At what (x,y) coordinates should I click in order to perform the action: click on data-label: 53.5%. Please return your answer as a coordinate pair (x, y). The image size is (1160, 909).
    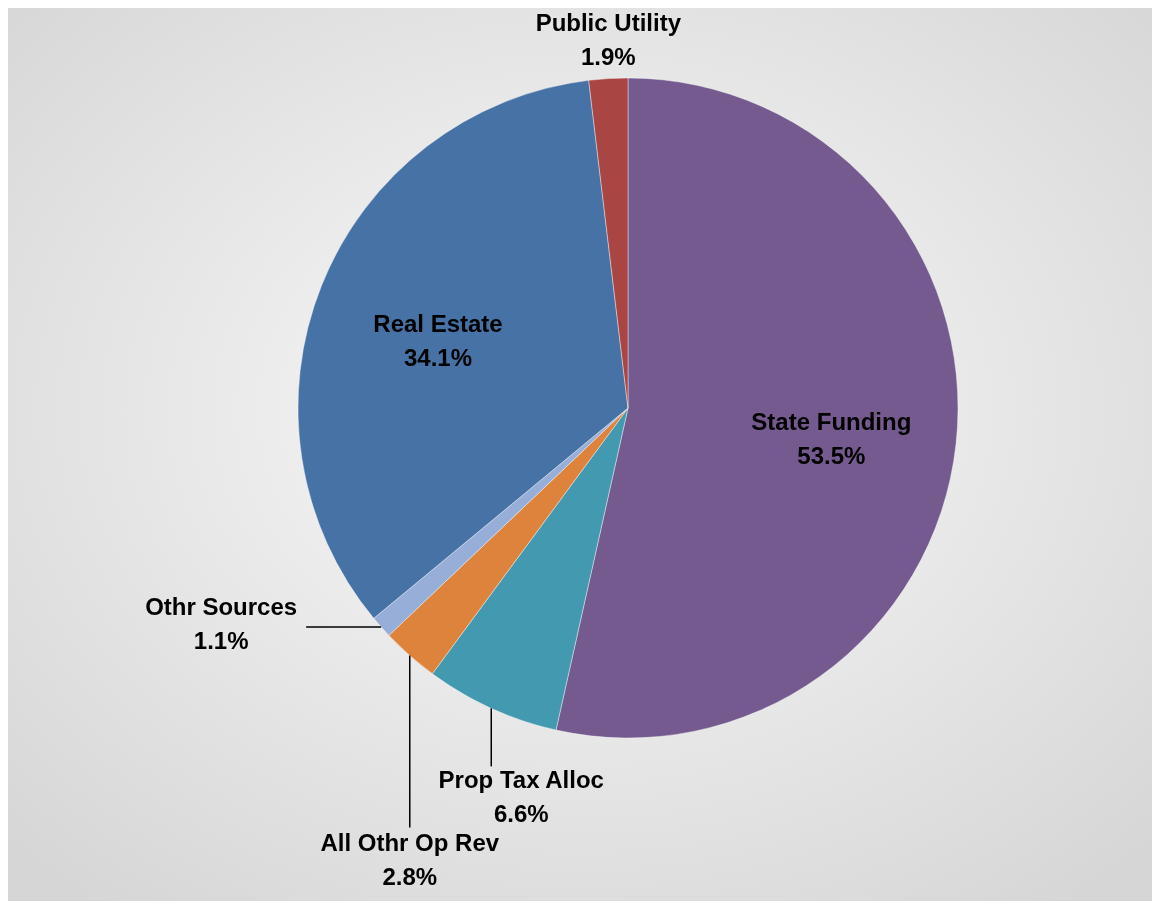
    Looking at the image, I should click on (831, 456).